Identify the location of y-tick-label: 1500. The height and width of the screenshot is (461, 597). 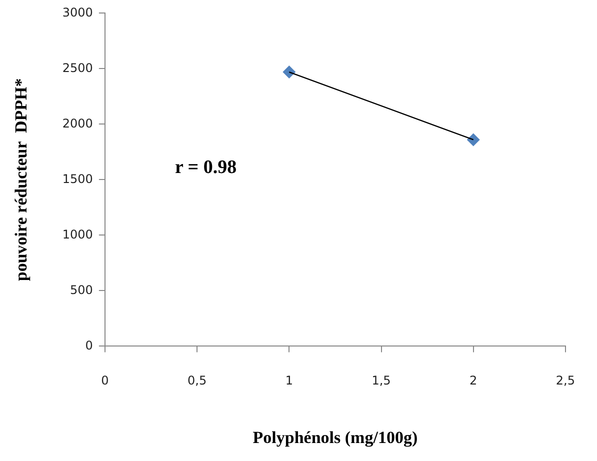
(77, 179).